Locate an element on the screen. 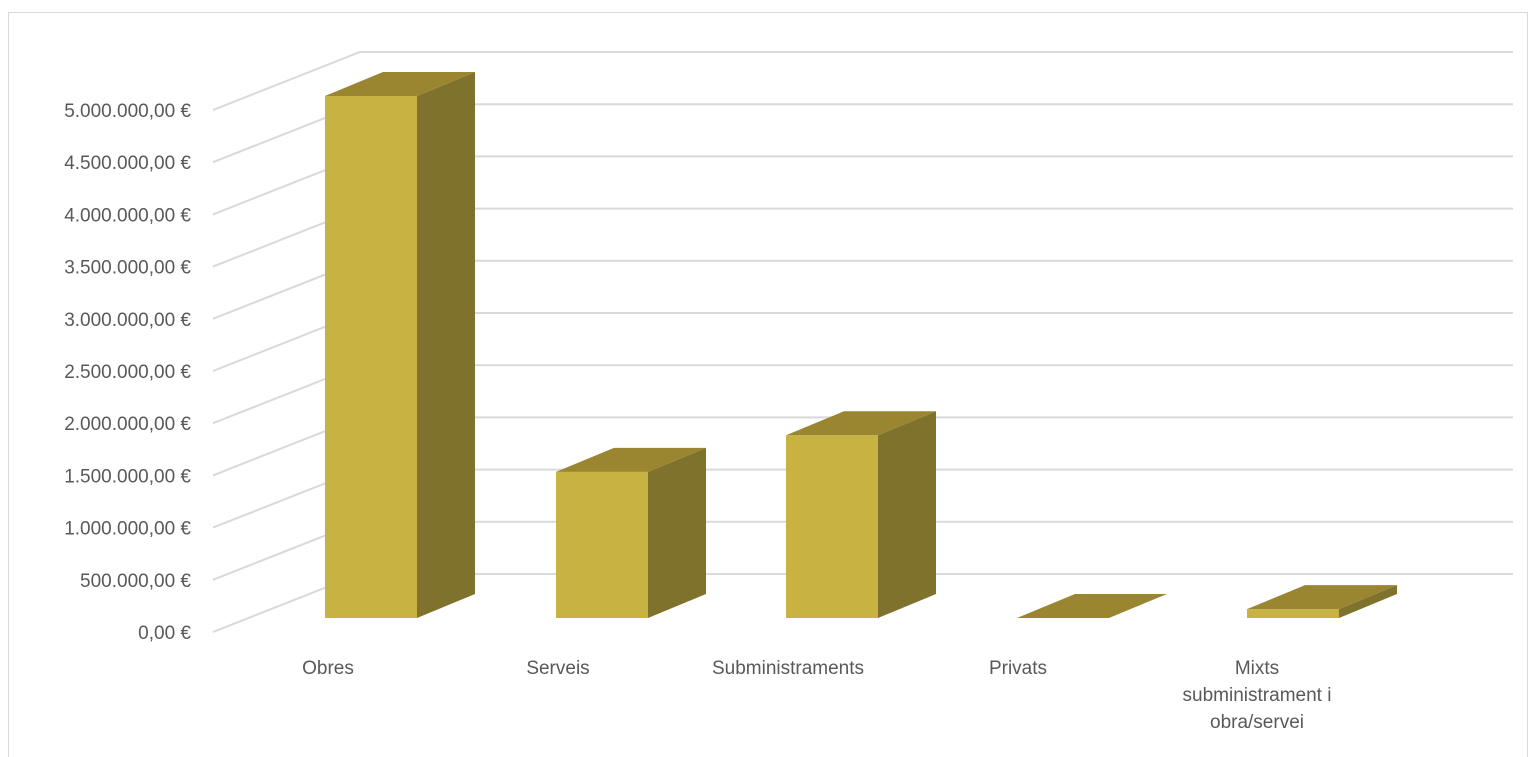 This screenshot has height=757, width=1537. y-tick-label: 2.500.000,00 € is located at coordinates (127, 372).